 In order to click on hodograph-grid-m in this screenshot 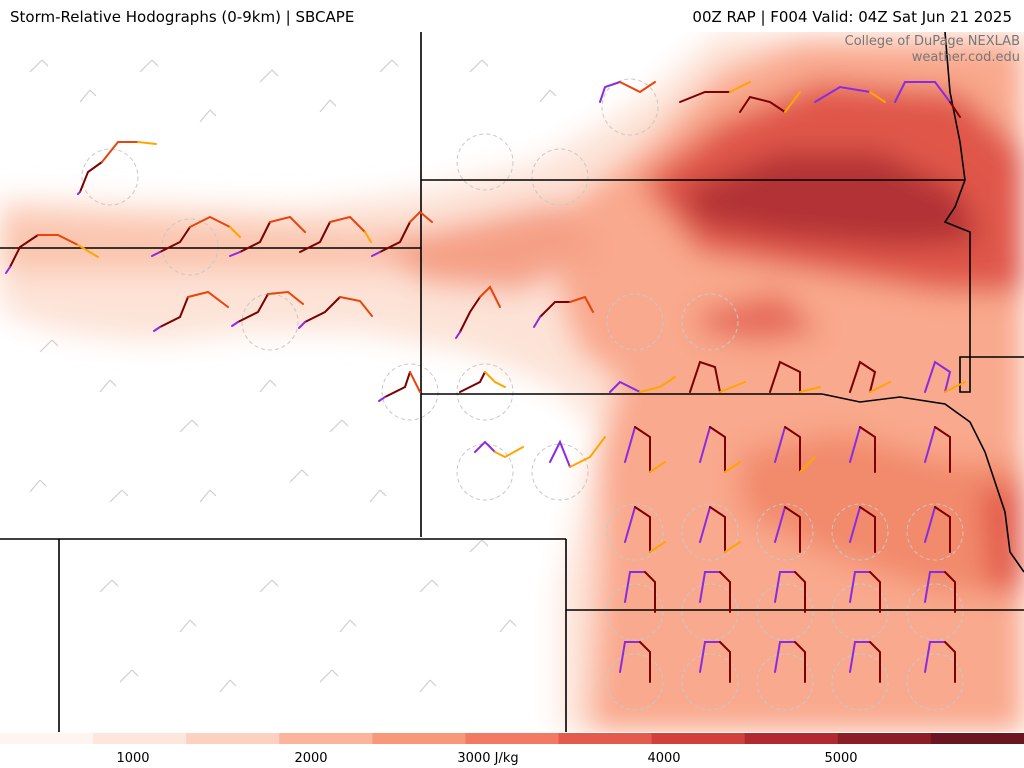, I will do `click(790, 592)`.